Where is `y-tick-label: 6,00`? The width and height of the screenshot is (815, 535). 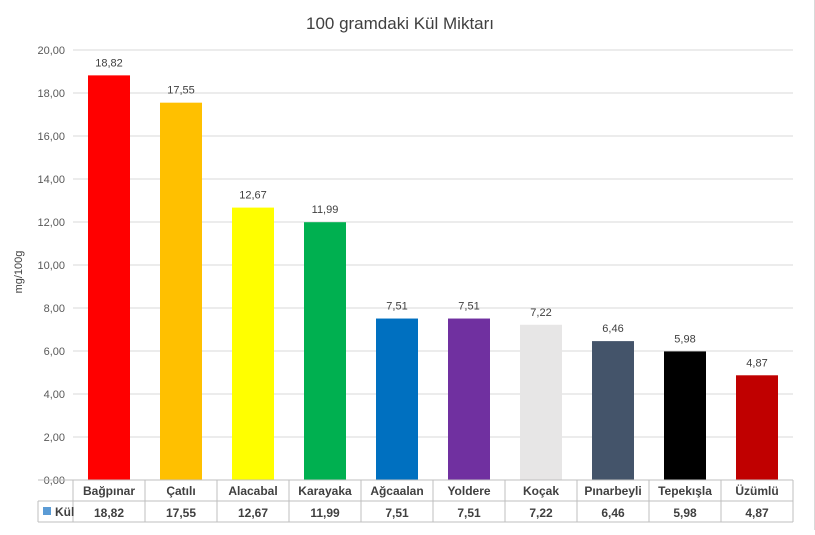 y-tick-label: 6,00 is located at coordinates (54, 352).